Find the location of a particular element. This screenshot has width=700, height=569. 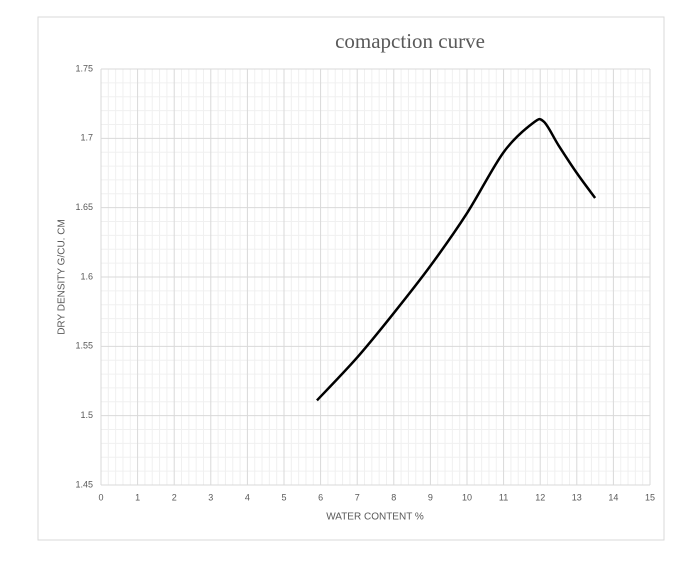

x-tick-label: 1 is located at coordinates (137, 497).